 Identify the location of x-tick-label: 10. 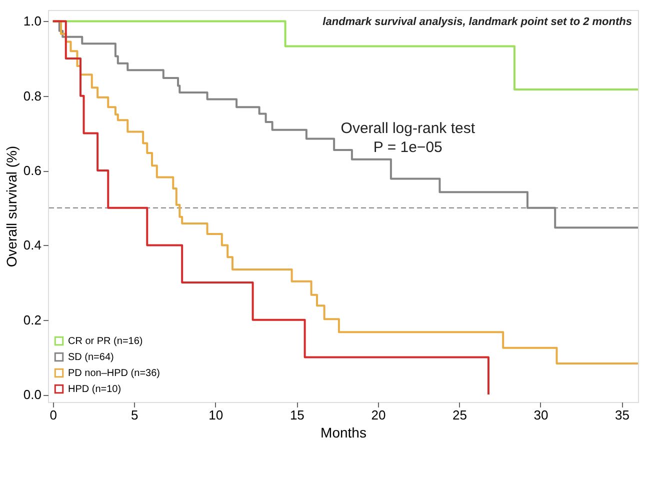
(216, 415).